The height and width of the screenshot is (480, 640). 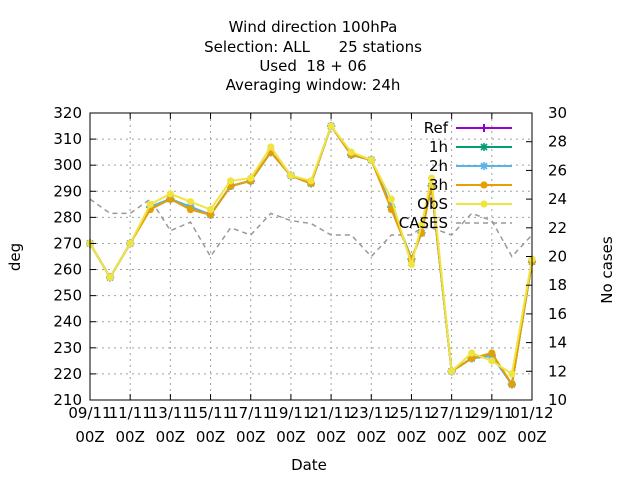 I want to click on y-tick-label: 280, so click(x=67, y=217).